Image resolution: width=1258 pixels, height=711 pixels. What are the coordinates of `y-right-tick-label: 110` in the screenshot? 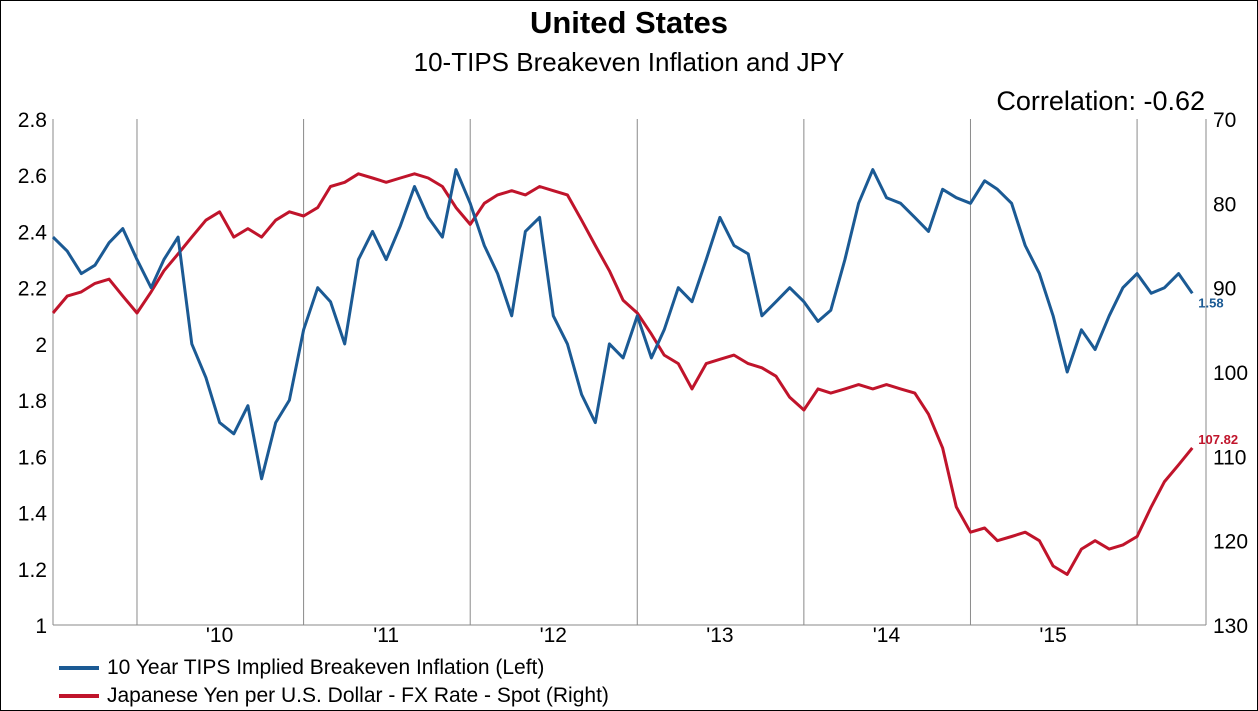 It's located at (1229, 457).